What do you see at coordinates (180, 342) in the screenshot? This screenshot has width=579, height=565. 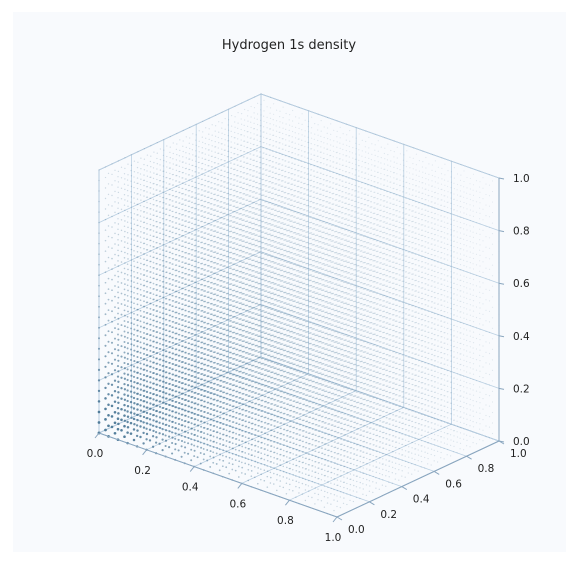 I see `grid-line-left-z` at bounding box center [180, 342].